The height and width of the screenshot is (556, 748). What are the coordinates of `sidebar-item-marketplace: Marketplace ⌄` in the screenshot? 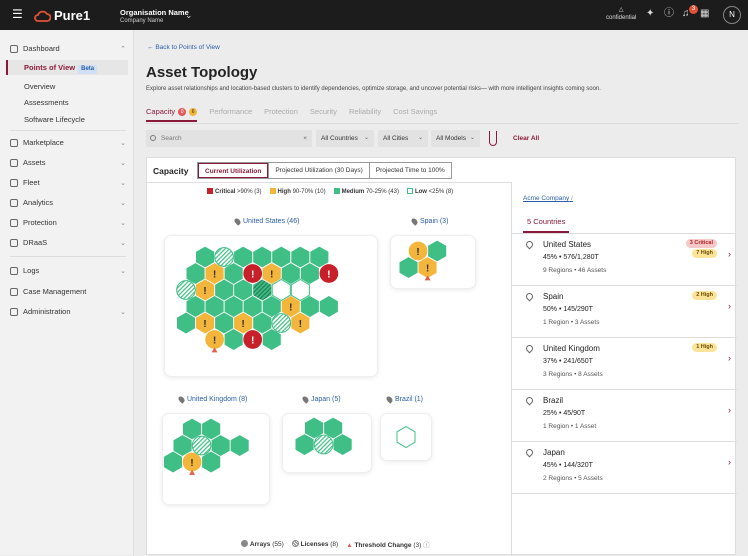 It's located at (68, 142).